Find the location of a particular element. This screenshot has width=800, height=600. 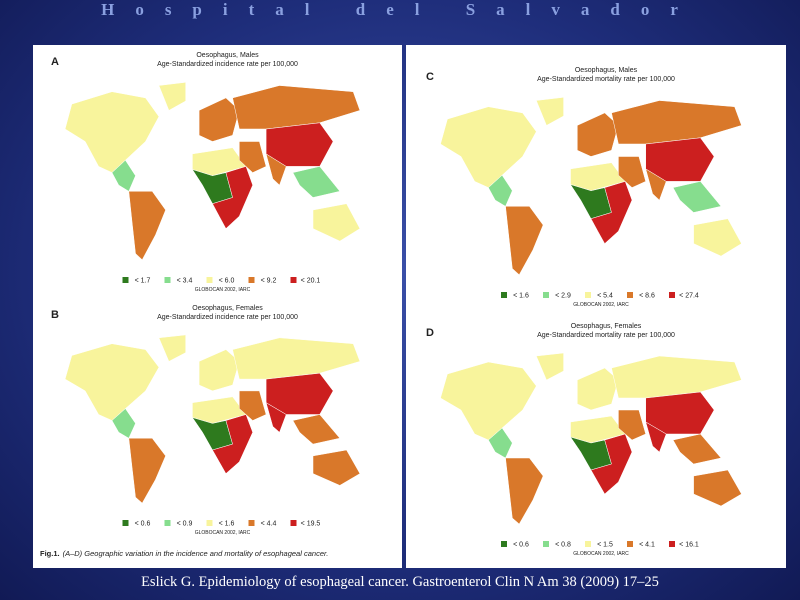

caption-label: Fig.1. is located at coordinates (50, 553).